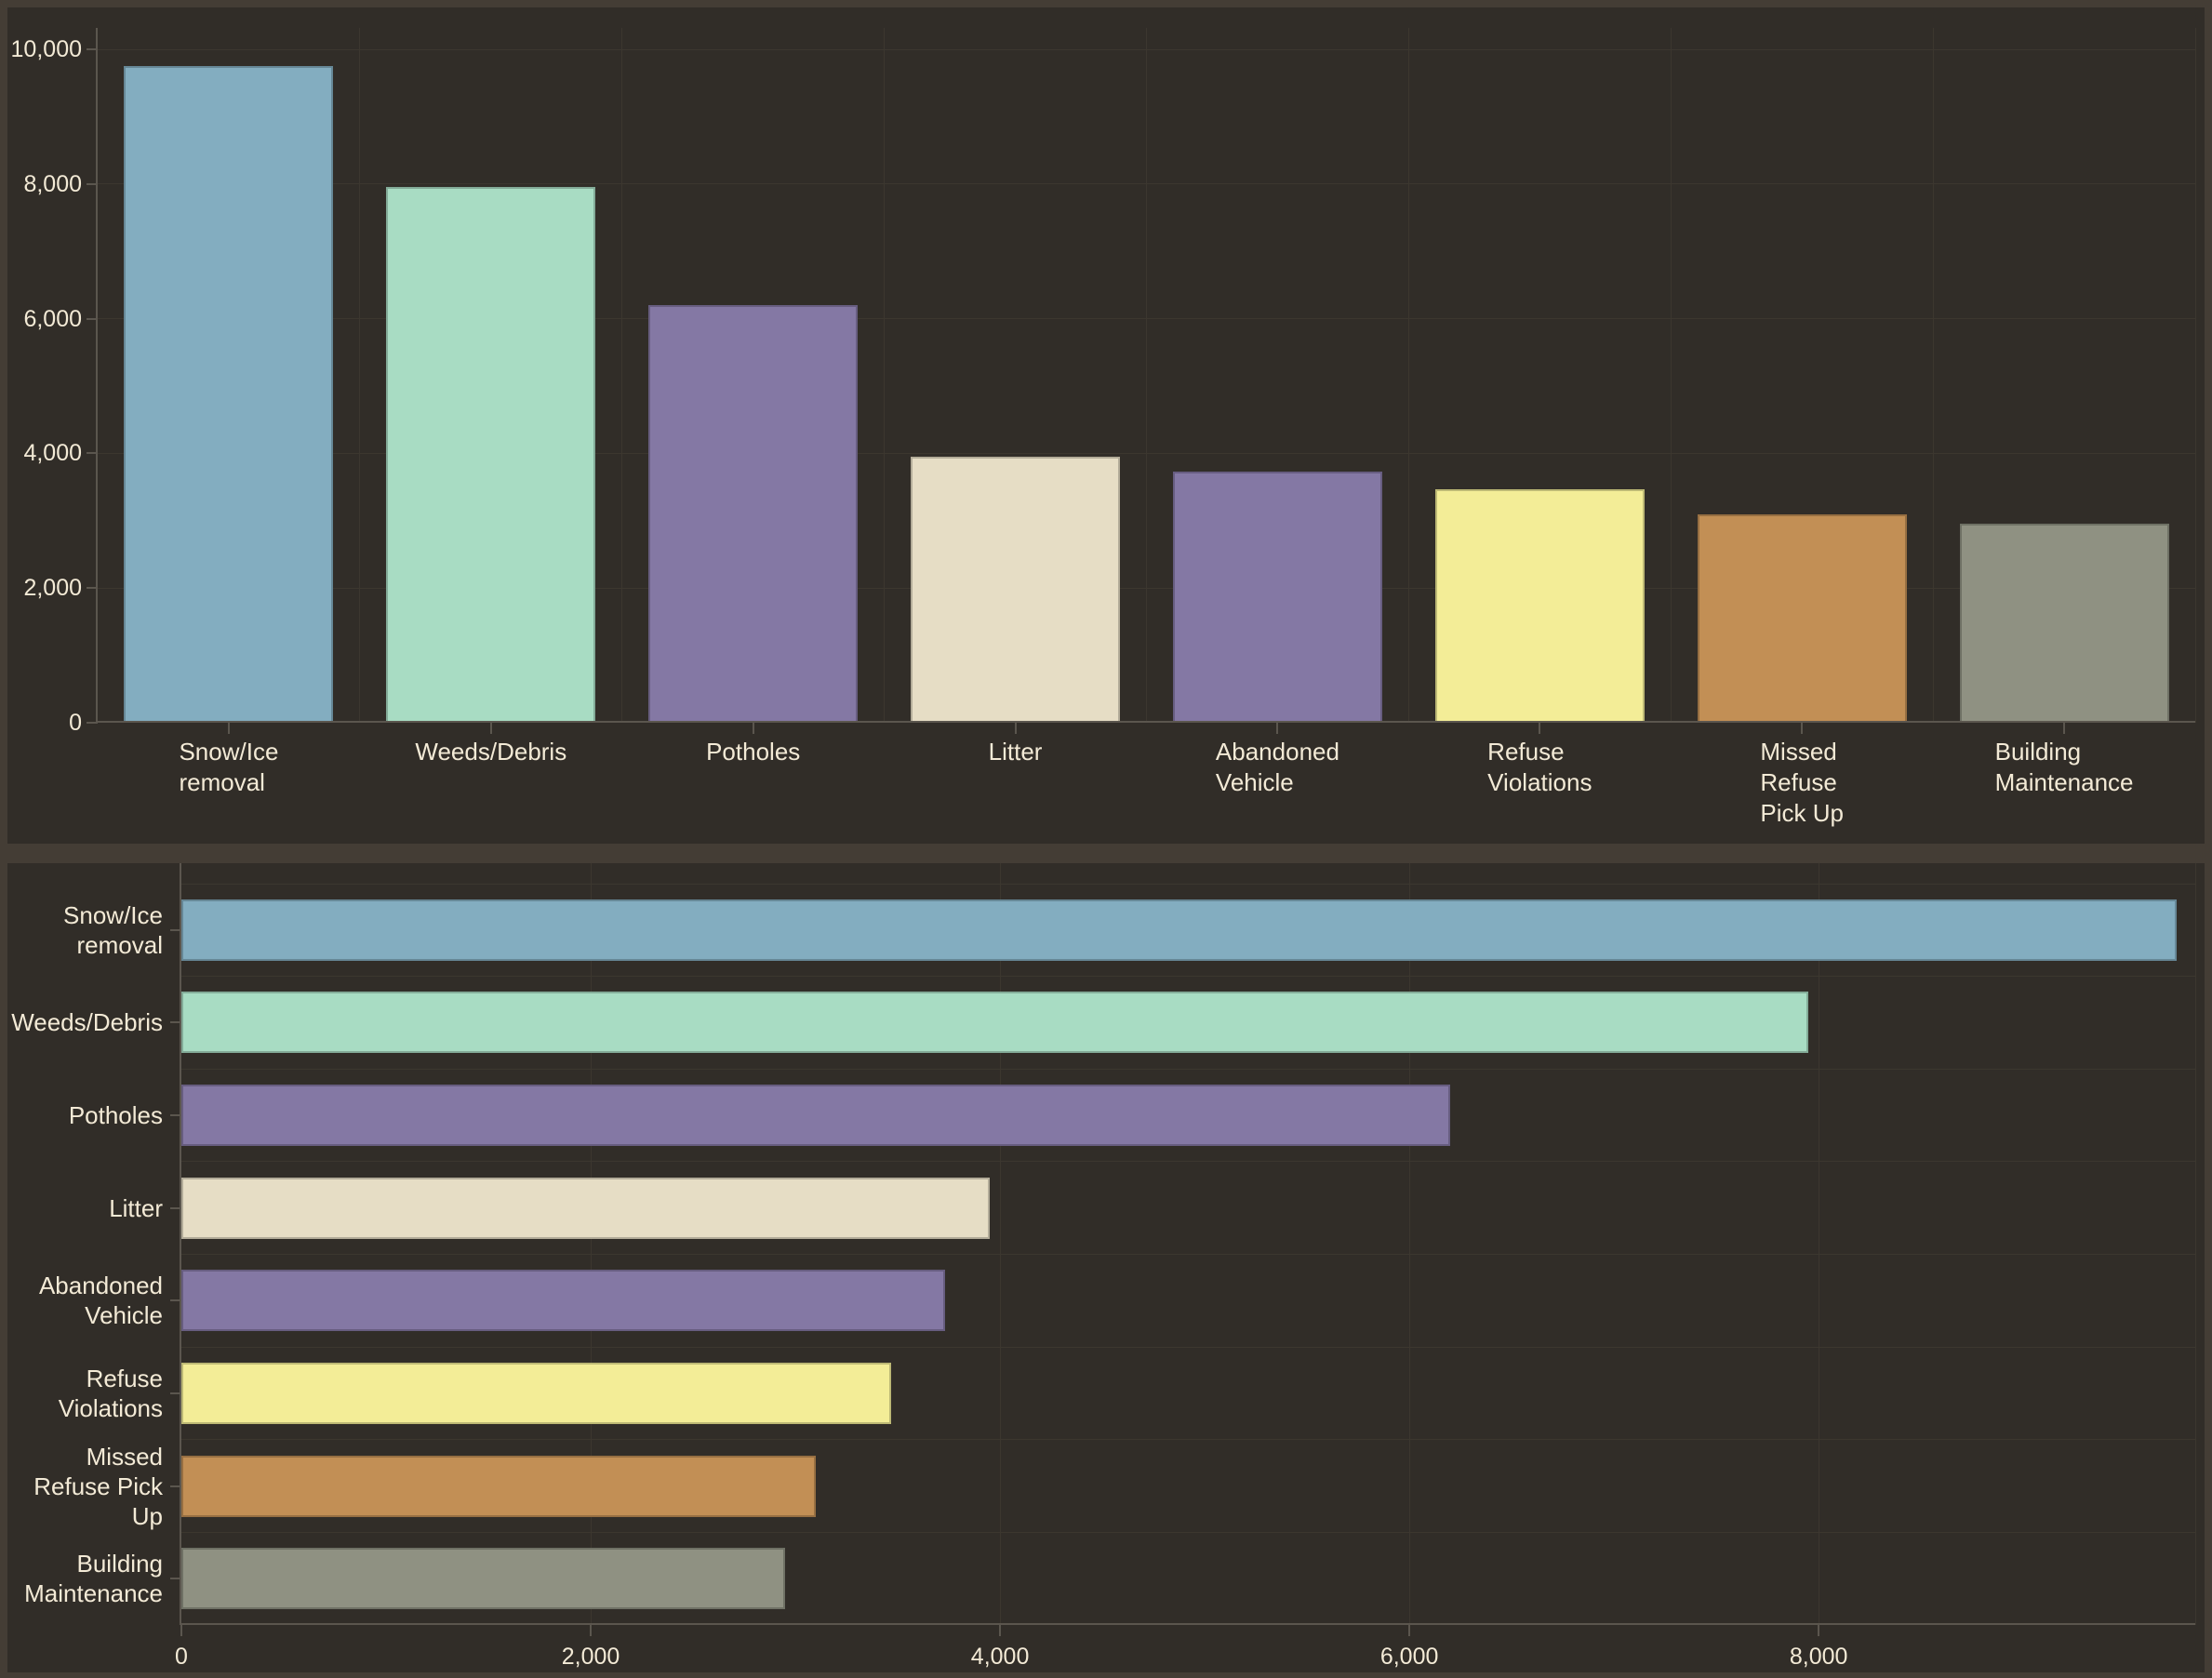  I want to click on x-axis-tick-label: 8,000, so click(1818, 1657).